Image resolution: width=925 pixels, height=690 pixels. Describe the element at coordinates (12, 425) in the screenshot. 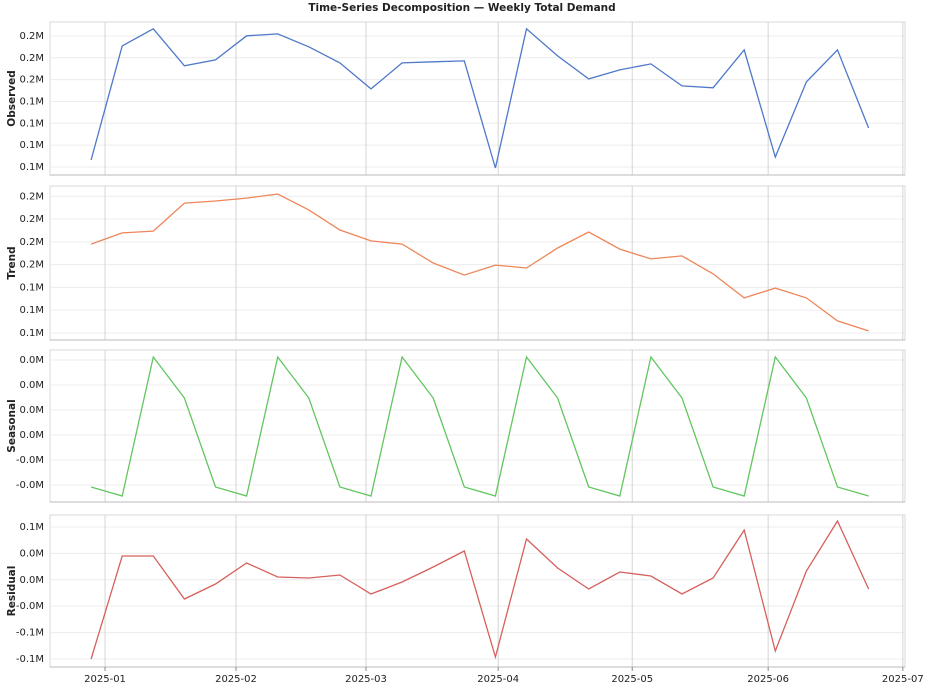

I see `y-axis-label: Seasonal` at that location.